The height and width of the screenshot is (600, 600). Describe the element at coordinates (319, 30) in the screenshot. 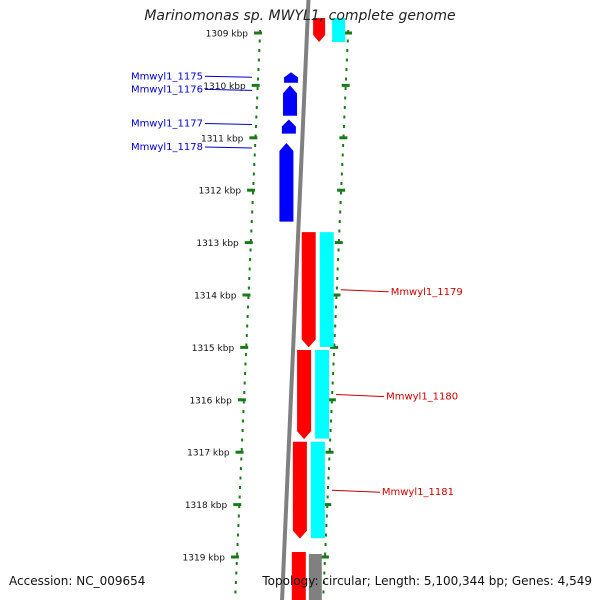

I see `cds-arrow` at that location.